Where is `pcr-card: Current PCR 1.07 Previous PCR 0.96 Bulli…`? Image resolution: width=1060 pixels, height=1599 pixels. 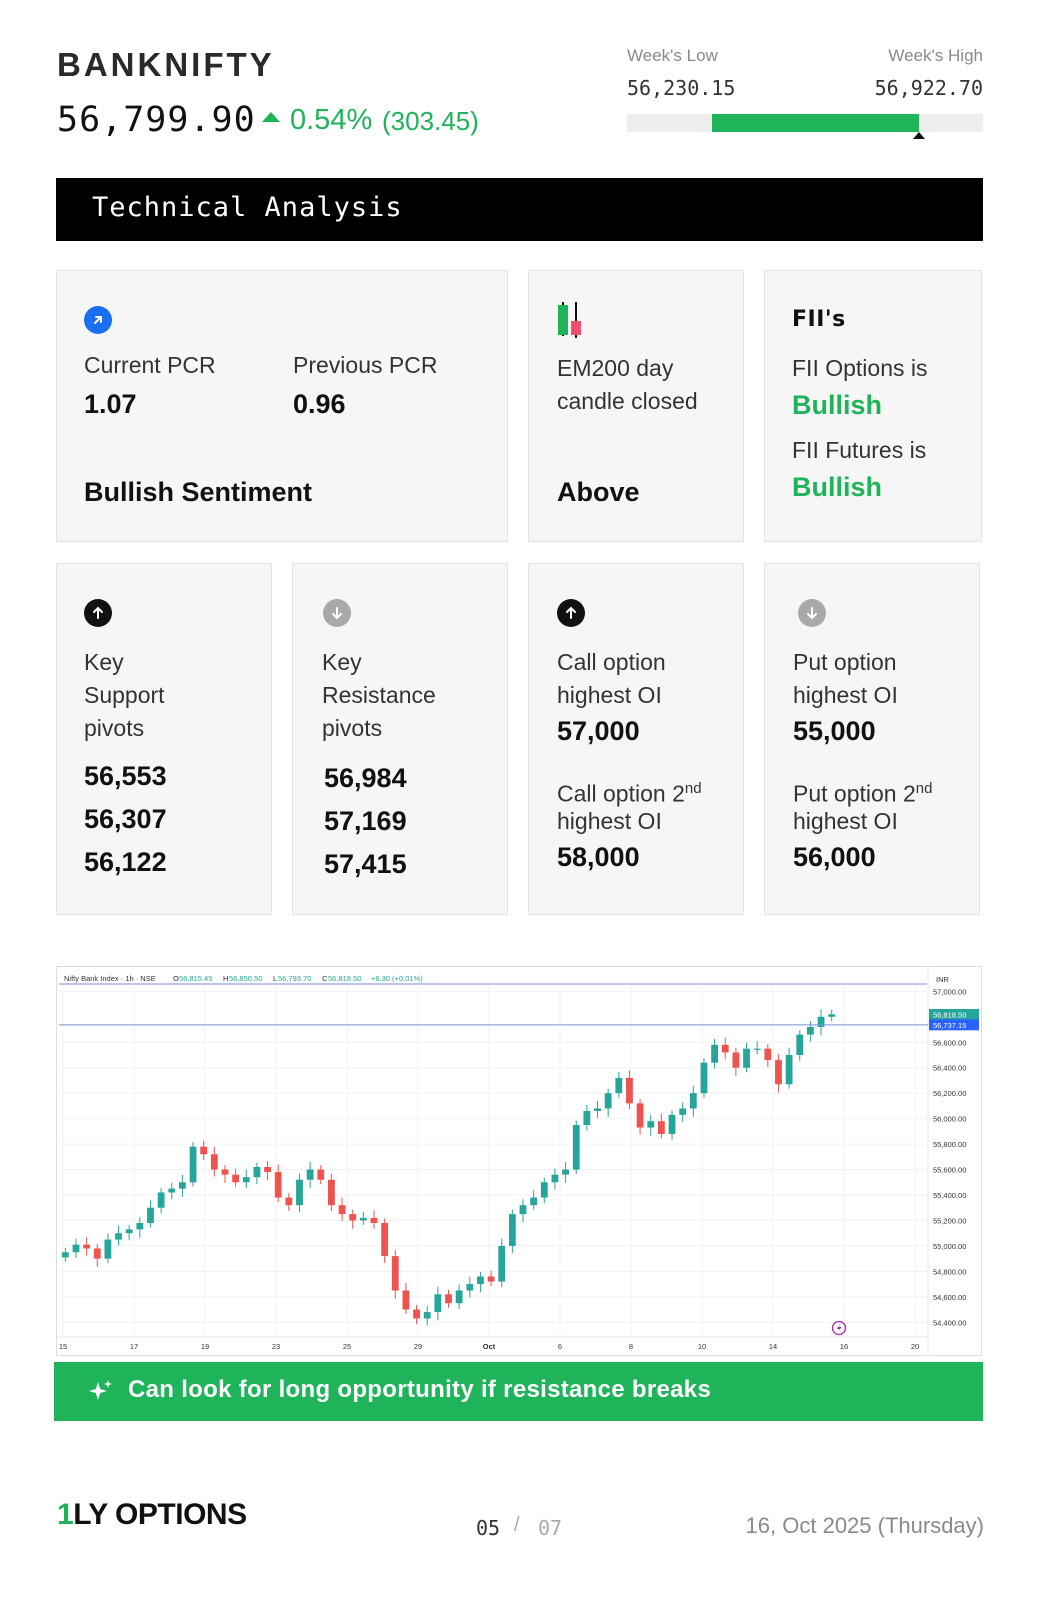
pcr-card: Current PCR 1.07 Previous PCR 0.96 Bulli… is located at coordinates (282, 406).